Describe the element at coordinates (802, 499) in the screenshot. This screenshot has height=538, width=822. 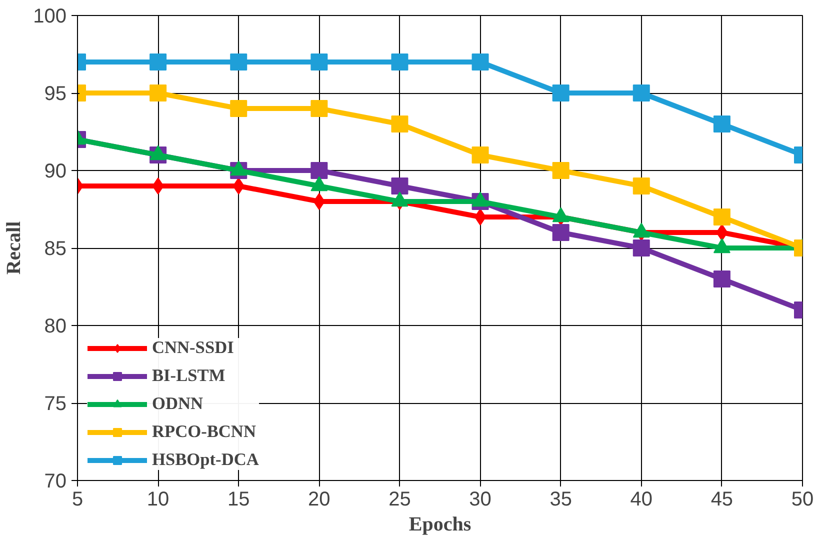
I see `x-tick-label: 50` at that location.